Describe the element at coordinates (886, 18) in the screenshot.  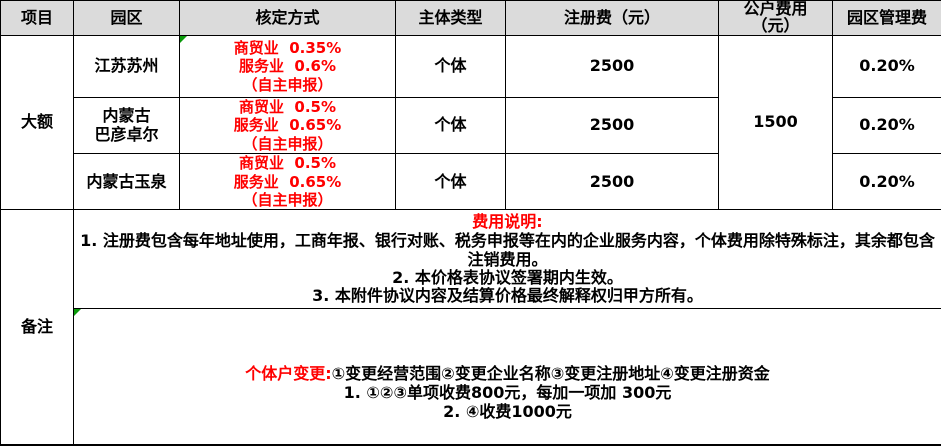
I see `header-management-fee: 园区管理费` at that location.